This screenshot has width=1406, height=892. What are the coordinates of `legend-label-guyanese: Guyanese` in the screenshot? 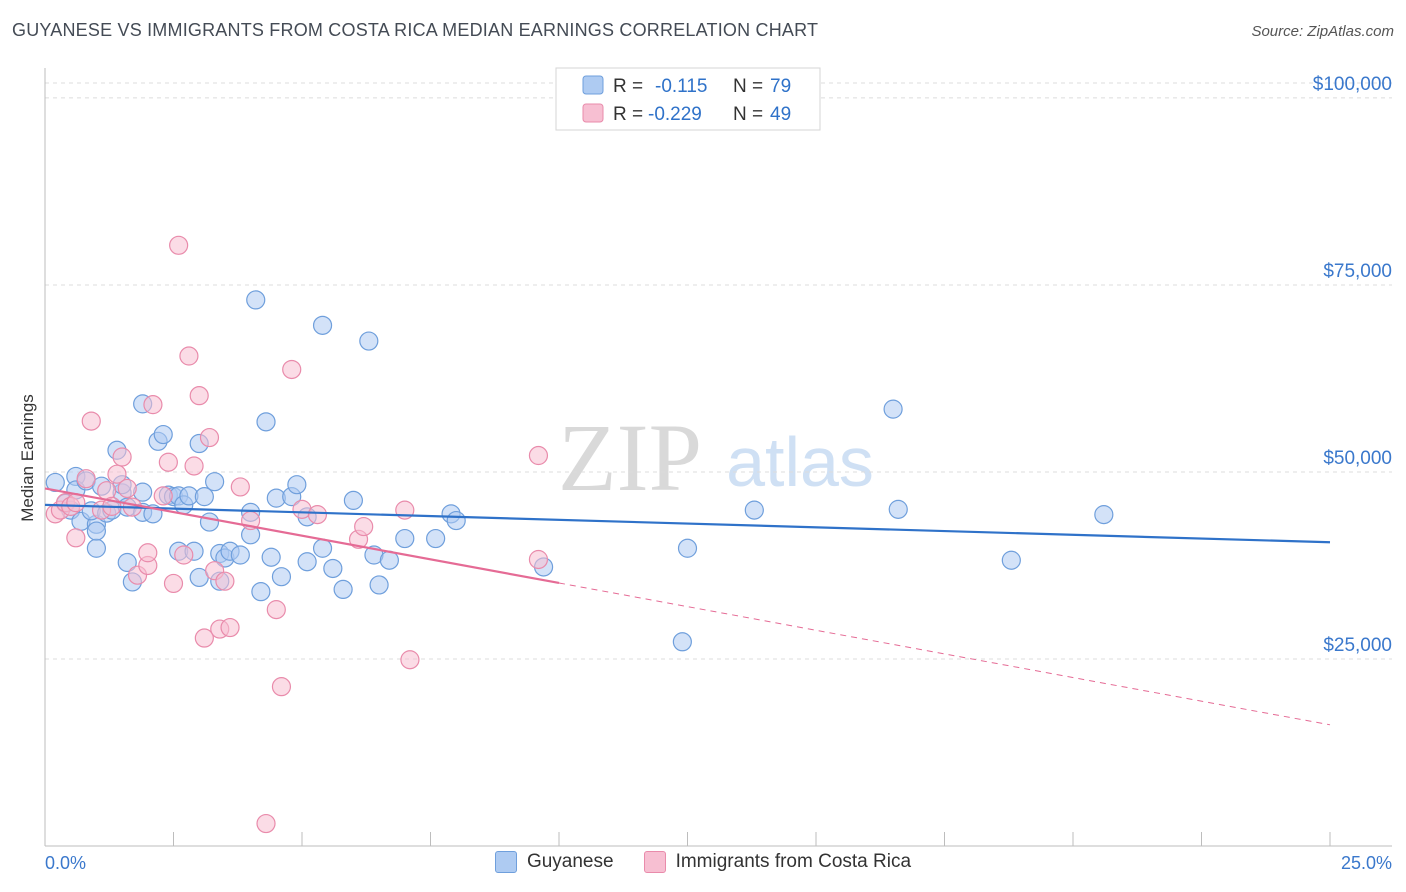 It's located at (570, 861).